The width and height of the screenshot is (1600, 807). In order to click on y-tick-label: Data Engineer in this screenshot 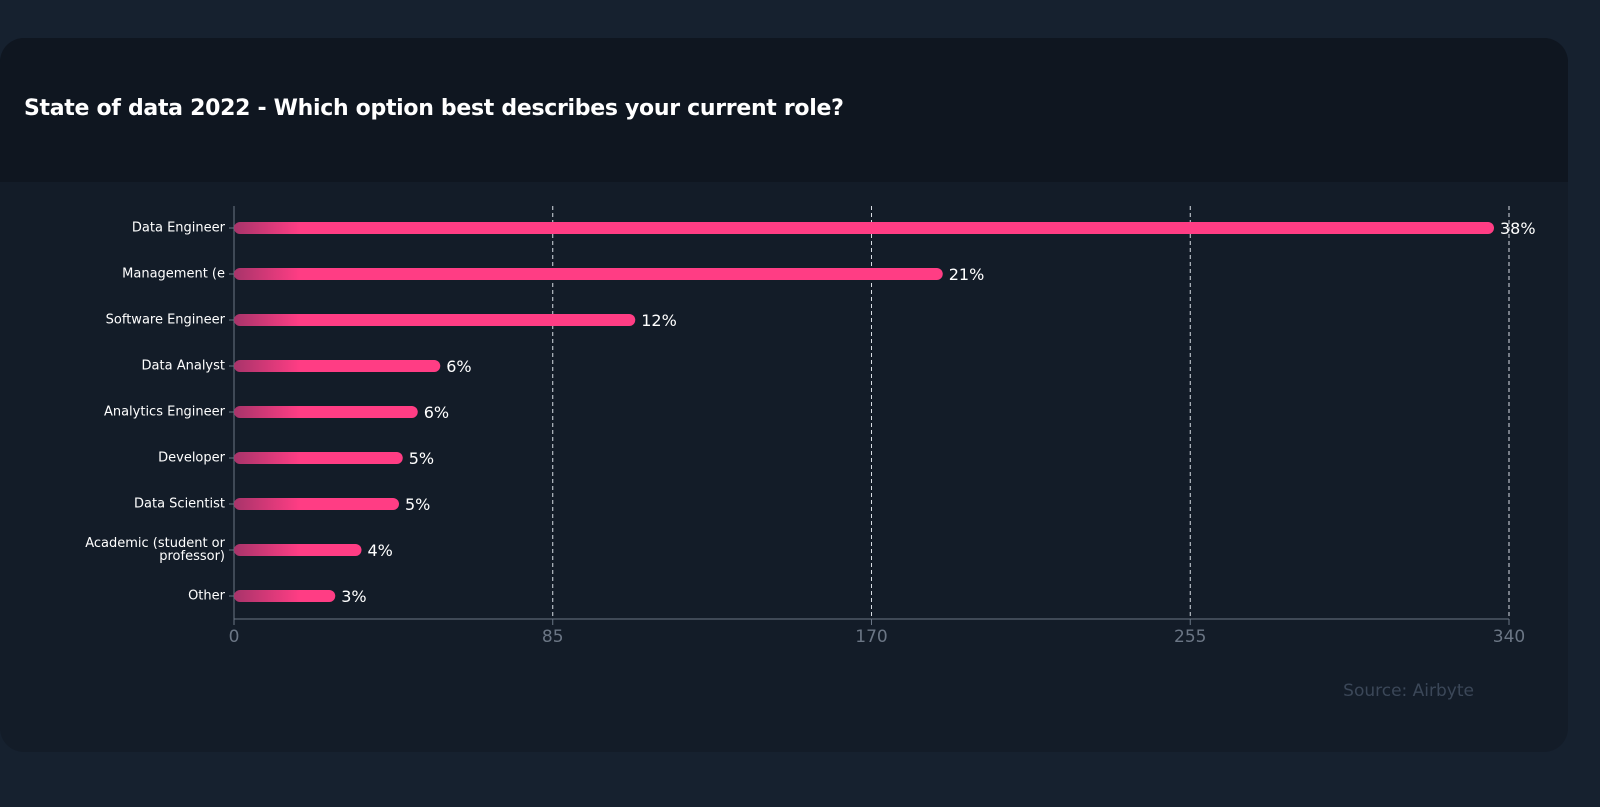, I will do `click(178, 228)`.